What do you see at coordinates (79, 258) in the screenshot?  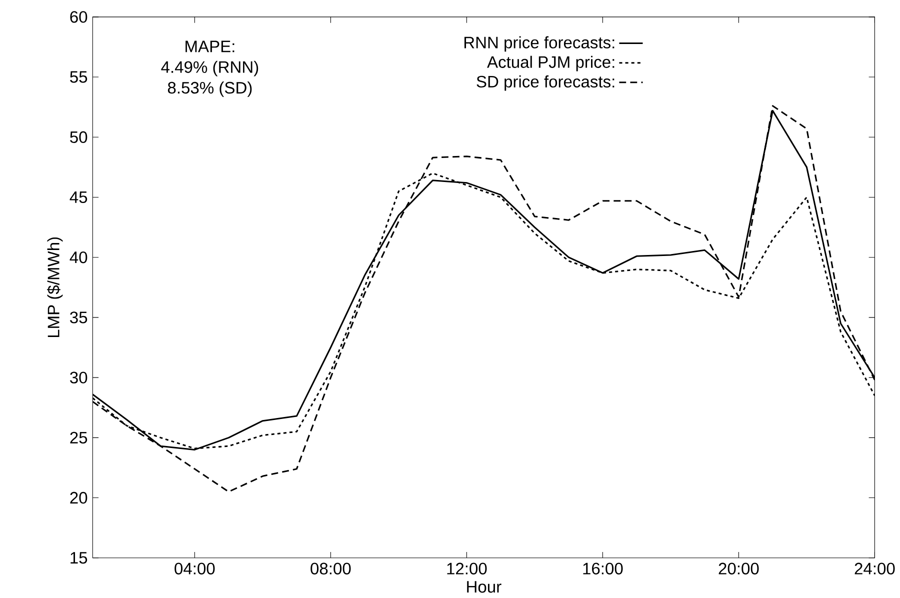 I see `y-tick-label: 40` at bounding box center [79, 258].